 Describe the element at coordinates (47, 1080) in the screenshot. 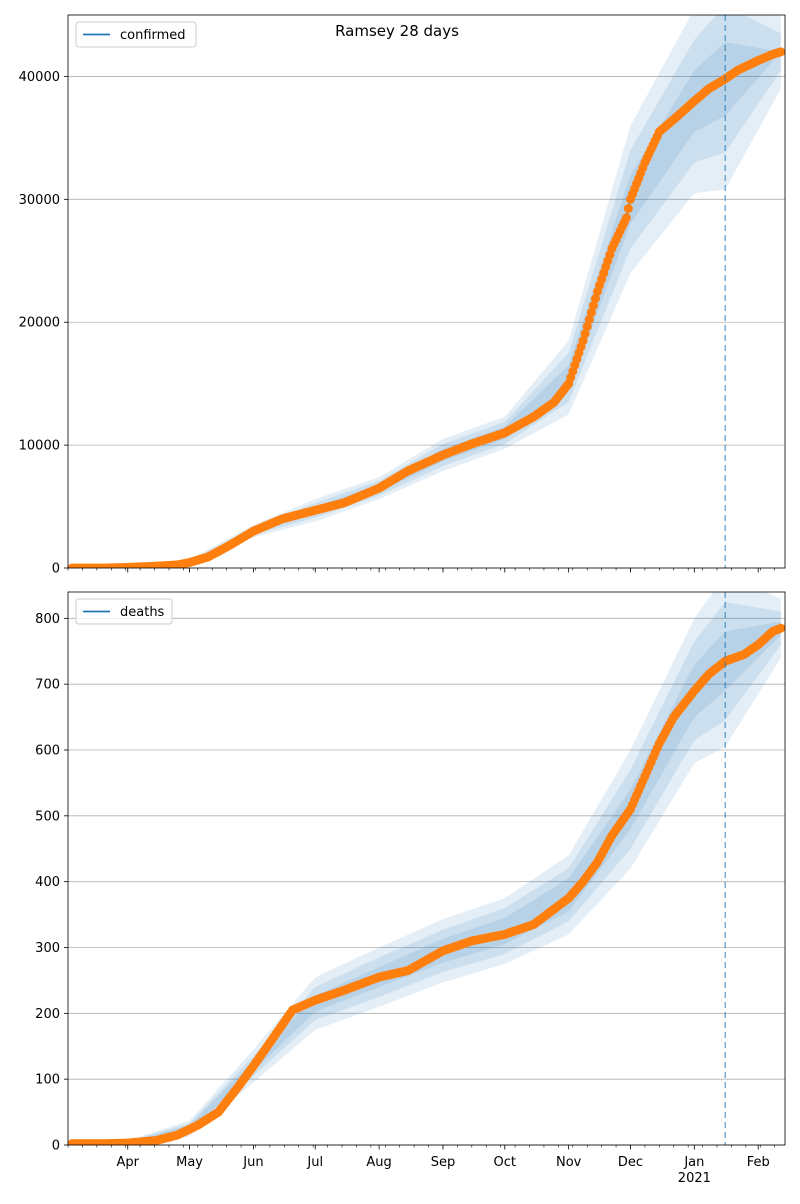

I see `y-tick-label: 100` at that location.